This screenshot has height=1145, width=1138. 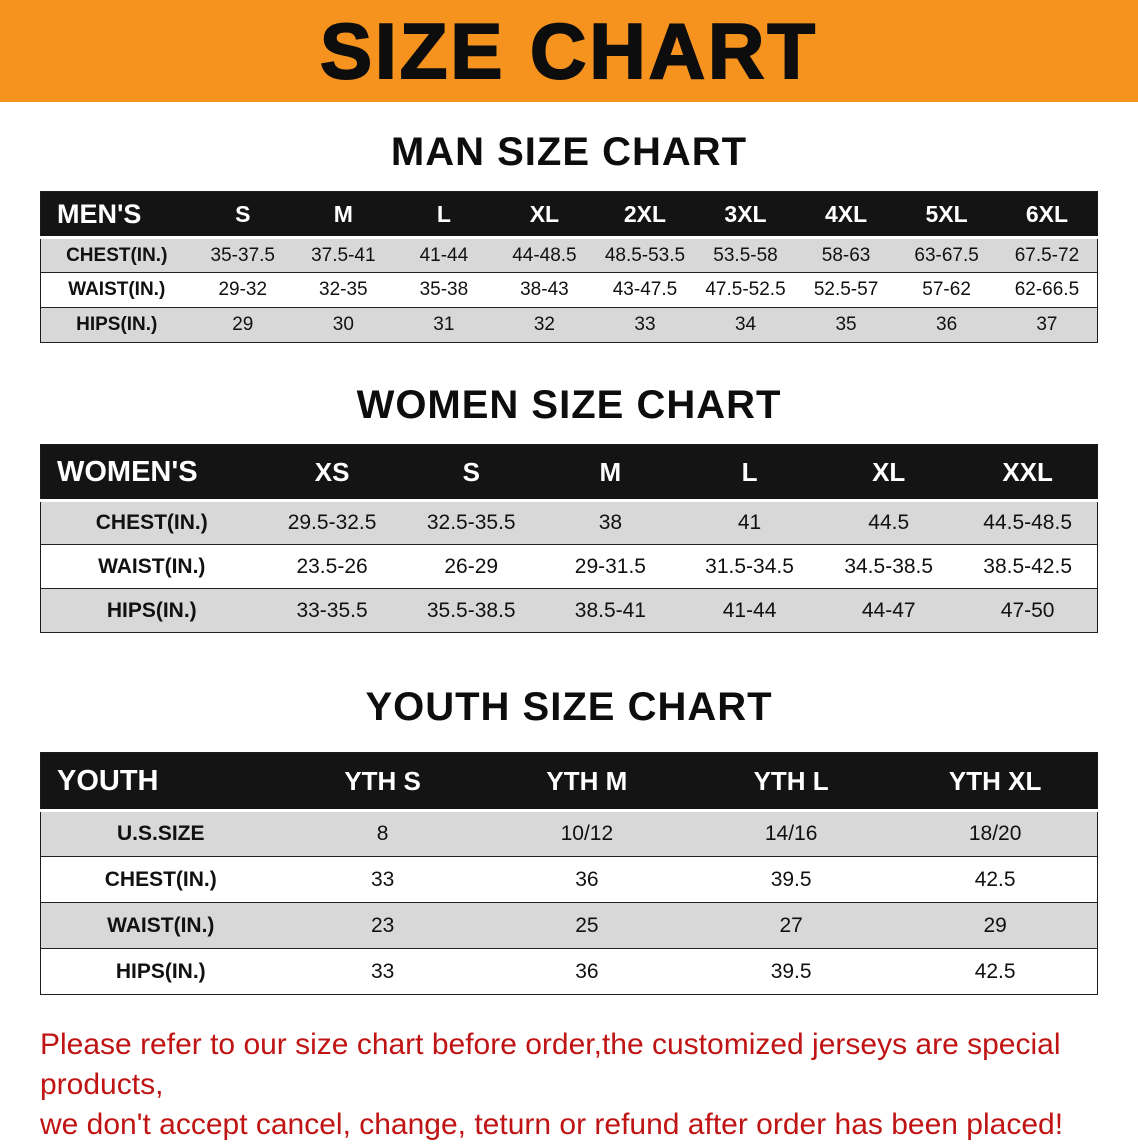 What do you see at coordinates (1047, 325) in the screenshot?
I see `size-value-cell: 37` at bounding box center [1047, 325].